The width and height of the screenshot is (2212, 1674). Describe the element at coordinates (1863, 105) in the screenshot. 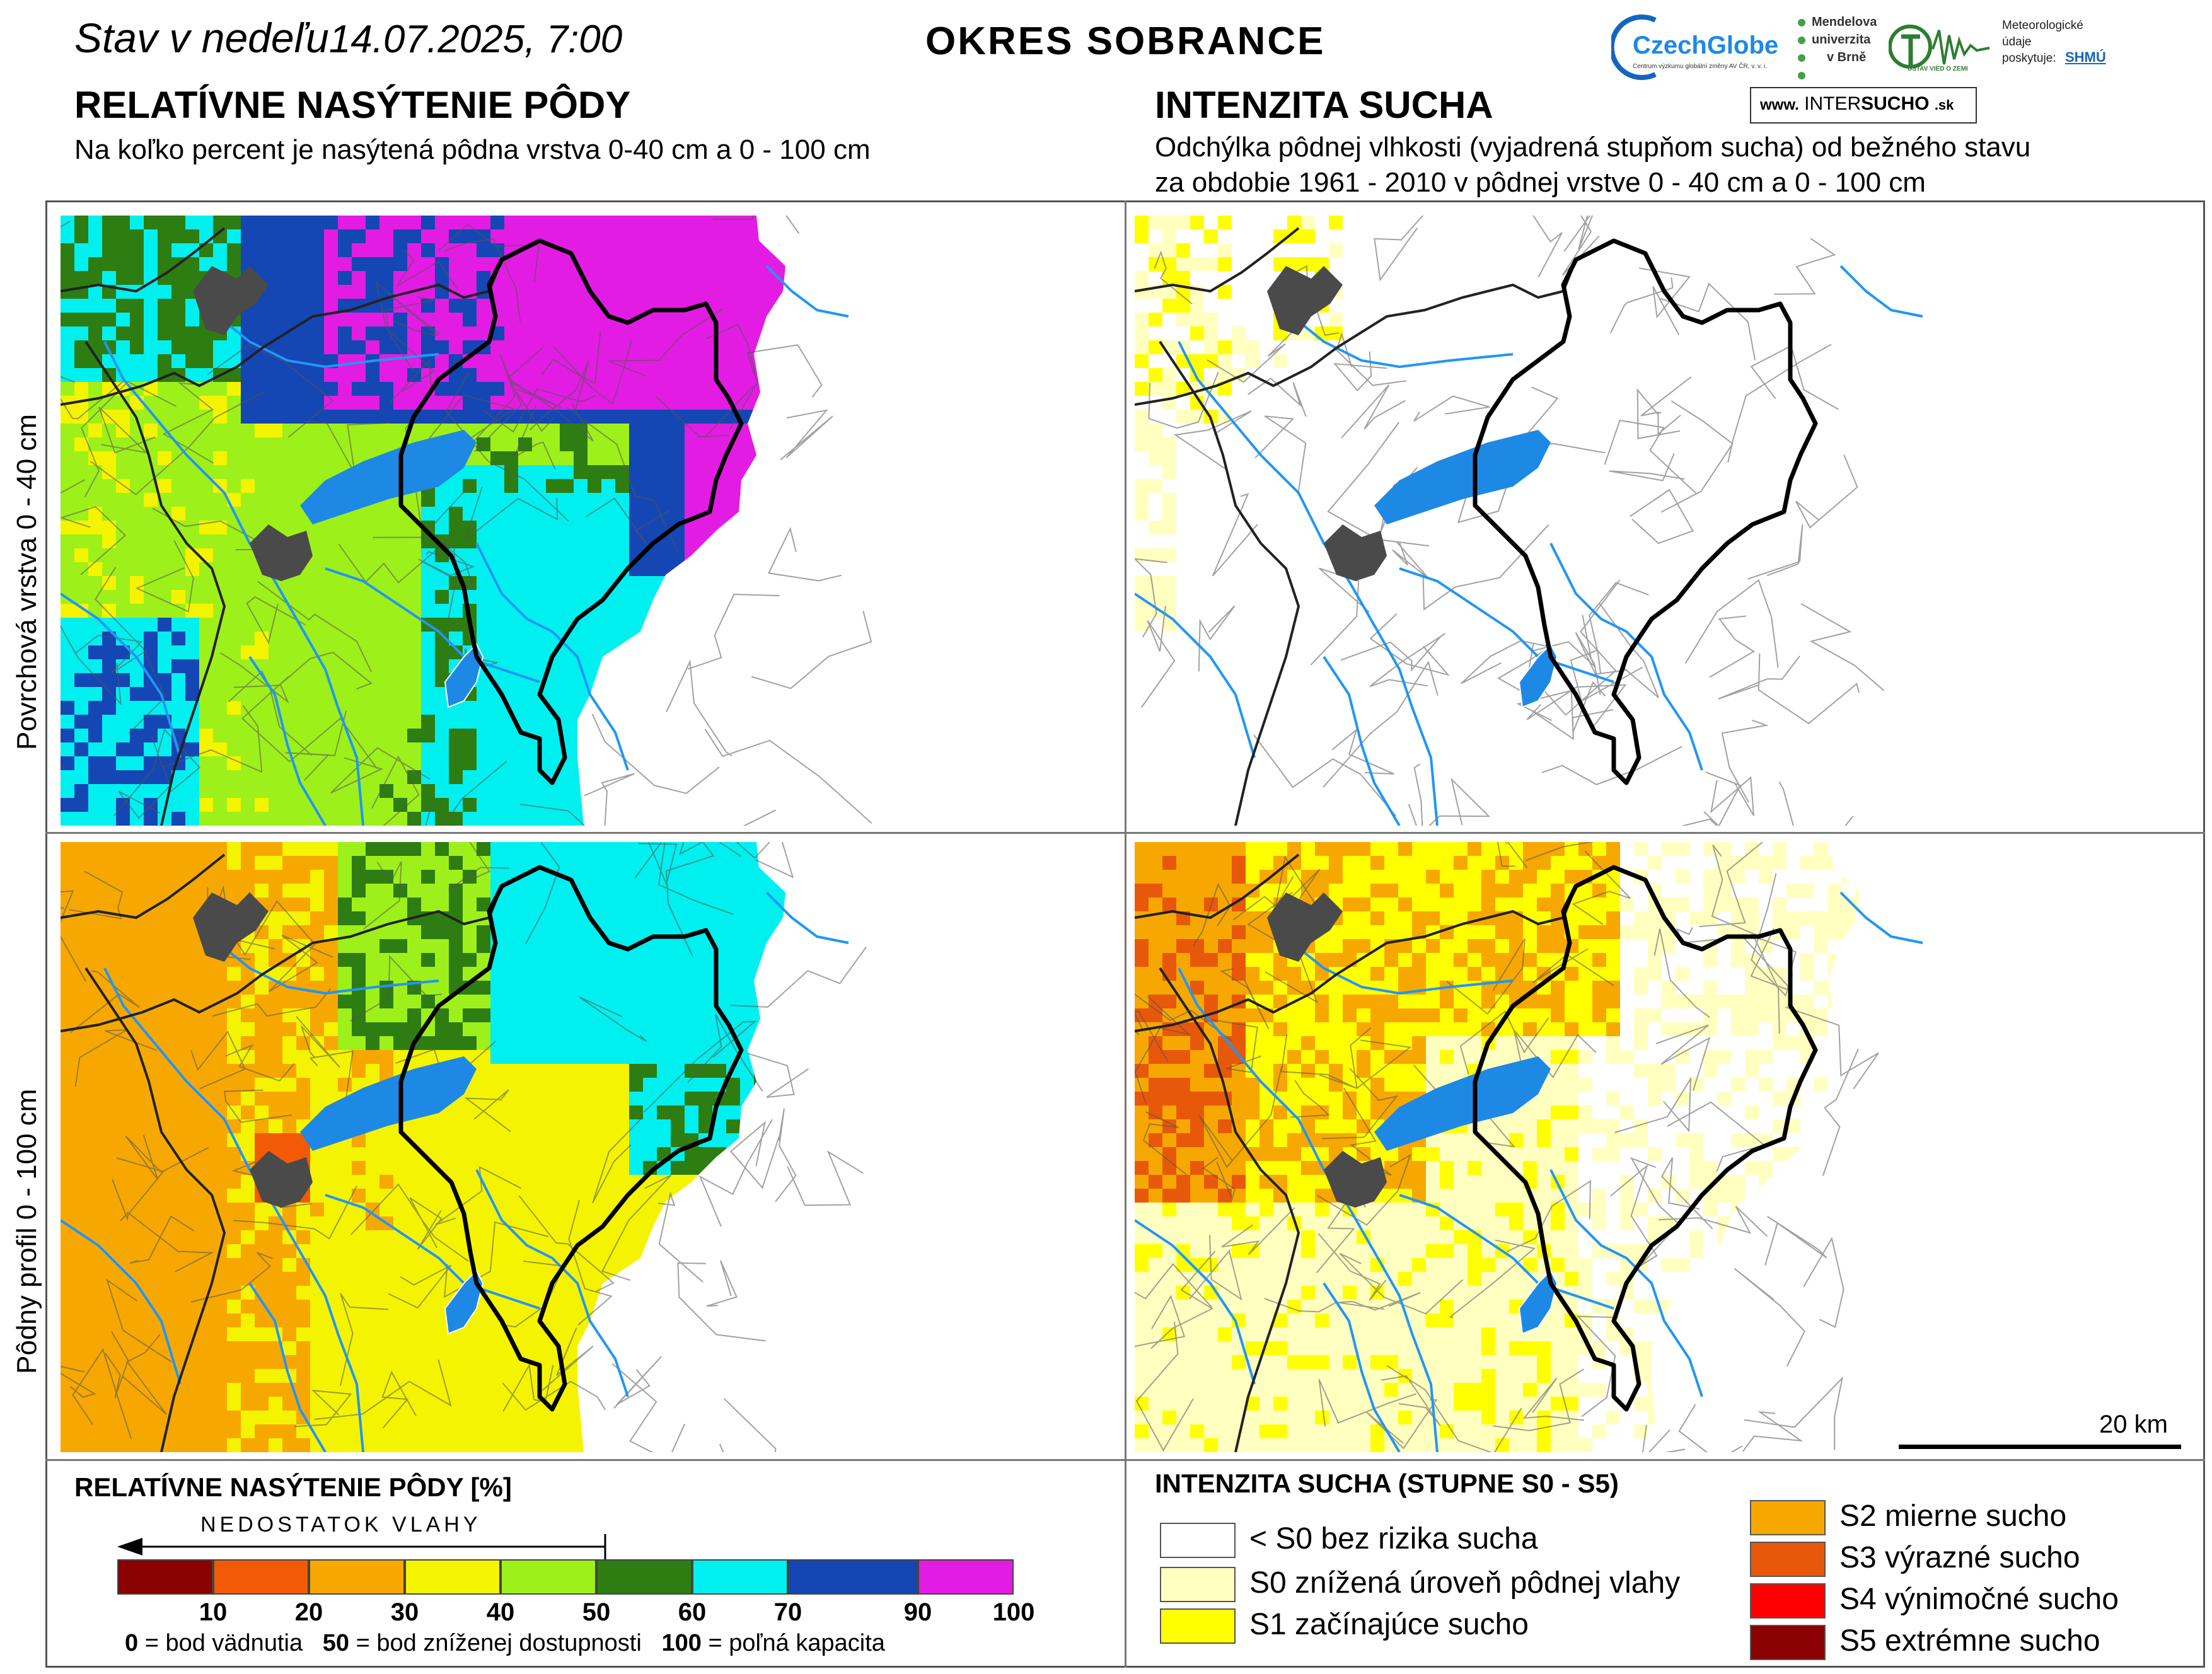

I see `intersucho-link: www. INTERSUCHO .sk` at that location.